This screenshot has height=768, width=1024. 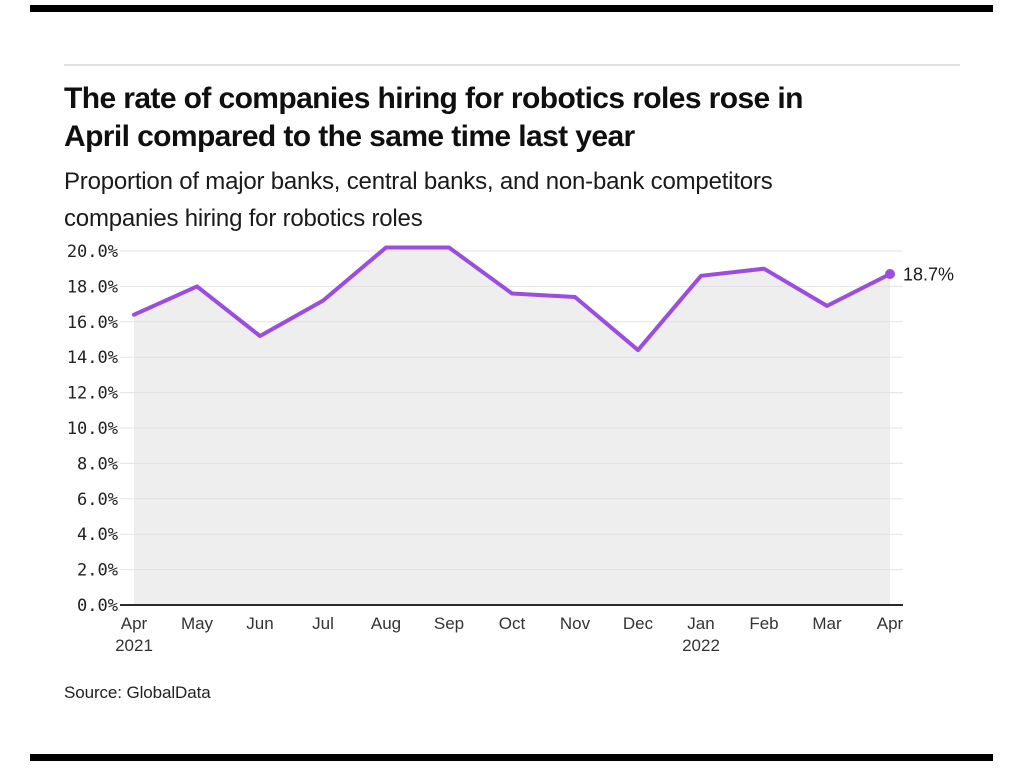 I want to click on y-tick-label: 16.0%, so click(x=92, y=323).